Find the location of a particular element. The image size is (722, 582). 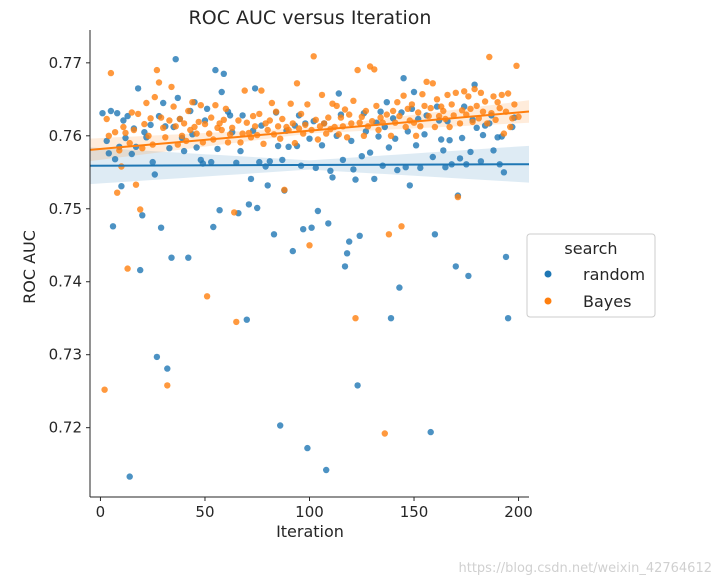

x-axis: 0 50 100 150 200 is located at coordinates (311, 508).